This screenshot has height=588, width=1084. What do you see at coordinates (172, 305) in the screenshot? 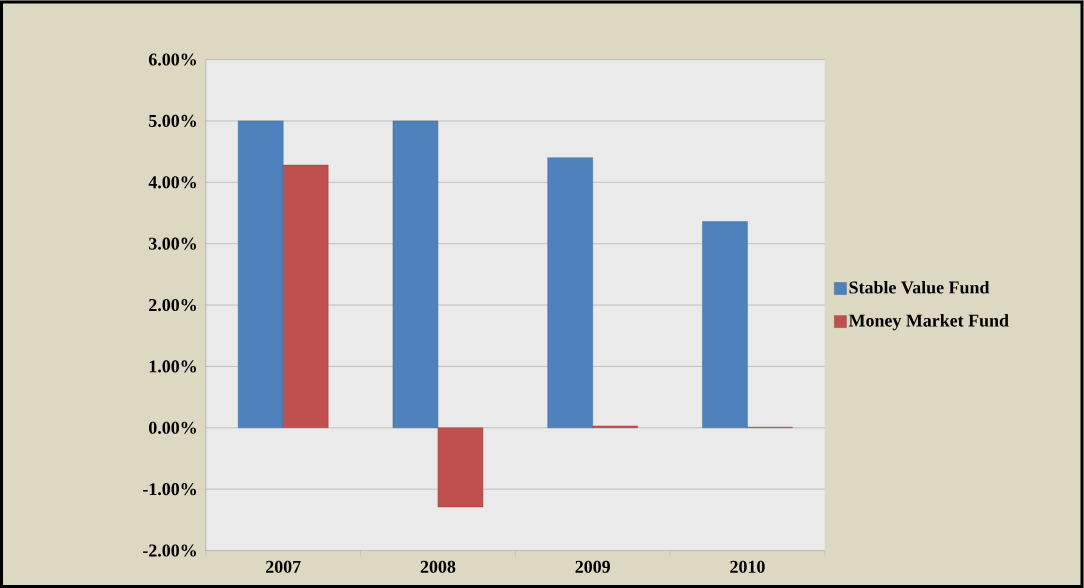
I see `y-tick-label: 2.00%` at bounding box center [172, 305].